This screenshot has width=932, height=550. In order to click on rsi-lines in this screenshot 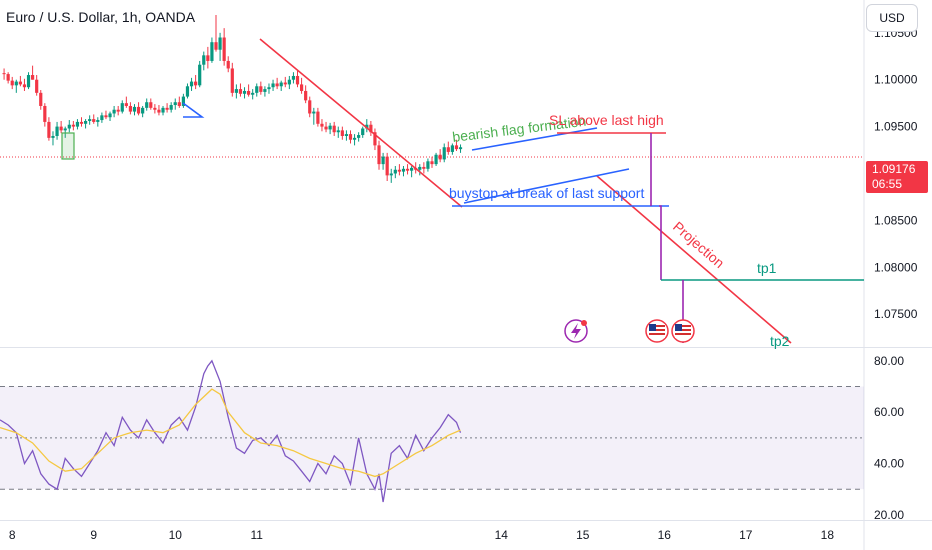, I will do `click(231, 431)`.